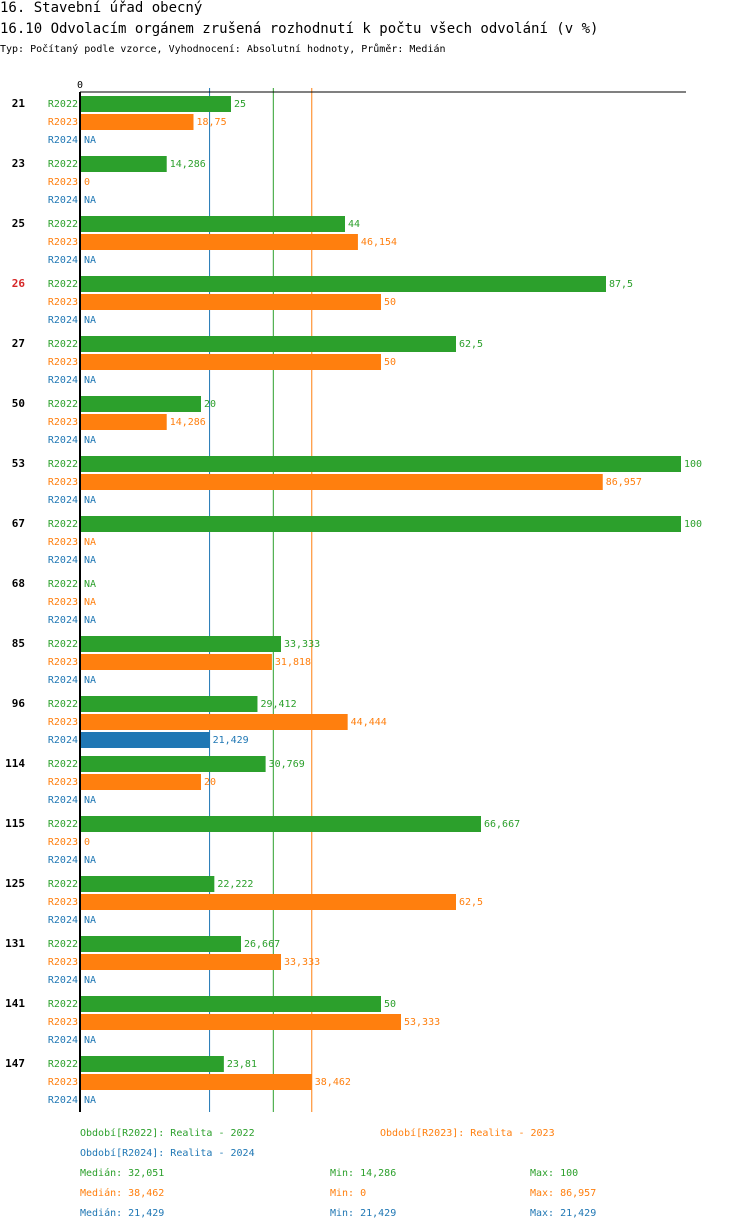 This screenshot has height=1232, width=750. I want to click on data-label: 18,75, so click(212, 122).